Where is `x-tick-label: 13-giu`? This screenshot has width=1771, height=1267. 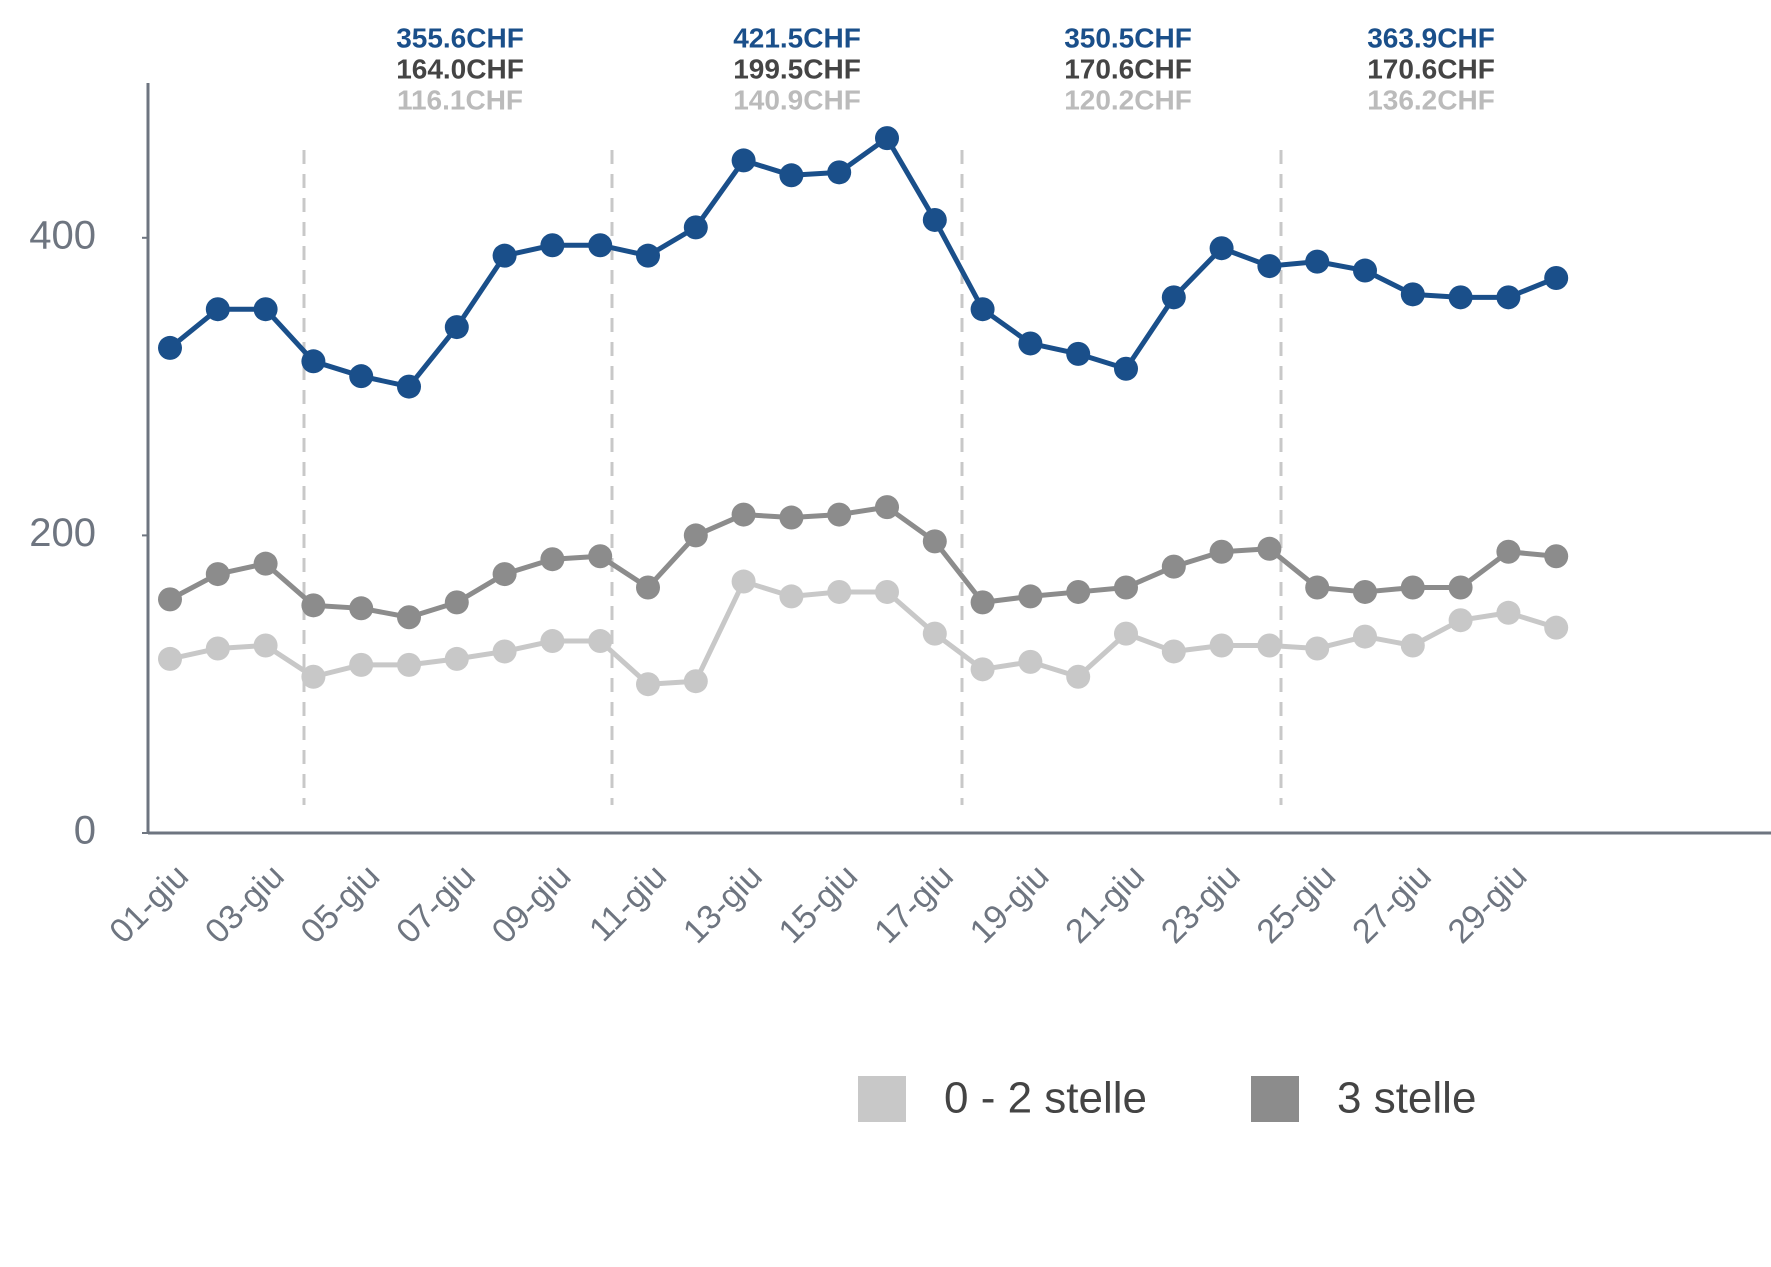 x-tick-label: 13-giu is located at coordinates (723, 904).